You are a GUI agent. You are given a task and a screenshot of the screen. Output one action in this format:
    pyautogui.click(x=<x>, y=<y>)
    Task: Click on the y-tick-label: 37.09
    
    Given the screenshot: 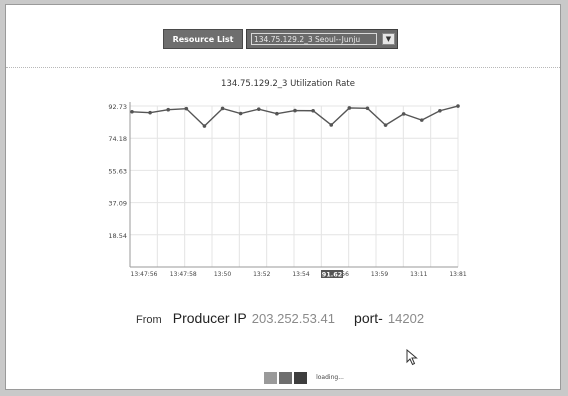 What is the action you would take?
    pyautogui.click(x=117, y=204)
    